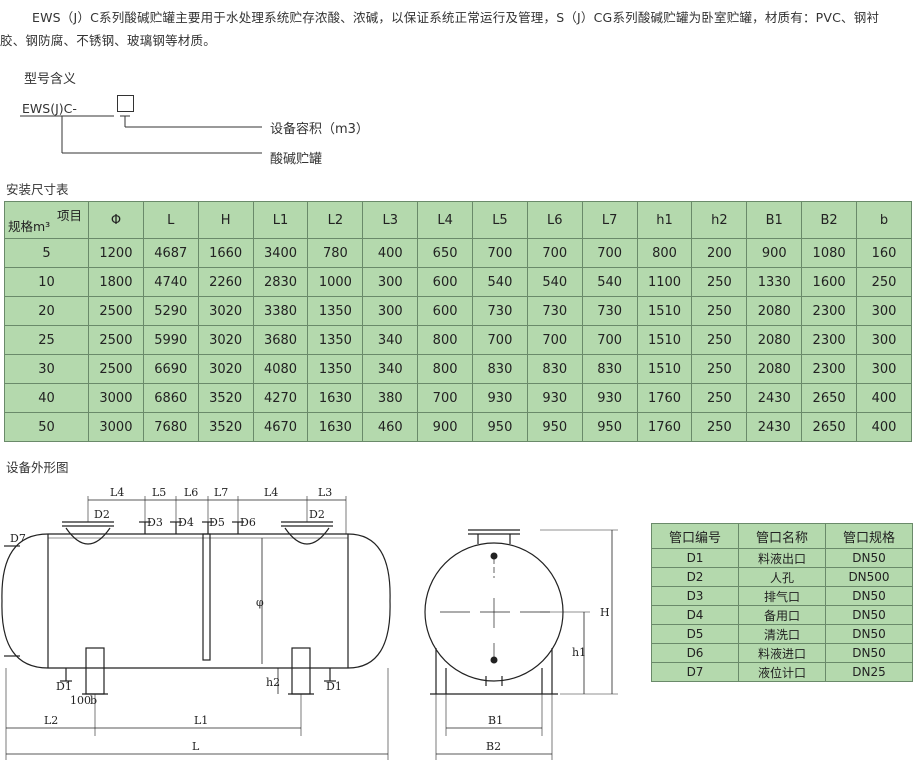 The image size is (921, 761). What do you see at coordinates (334, 686) in the screenshot?
I see `nozzle-D1b: D1` at bounding box center [334, 686].